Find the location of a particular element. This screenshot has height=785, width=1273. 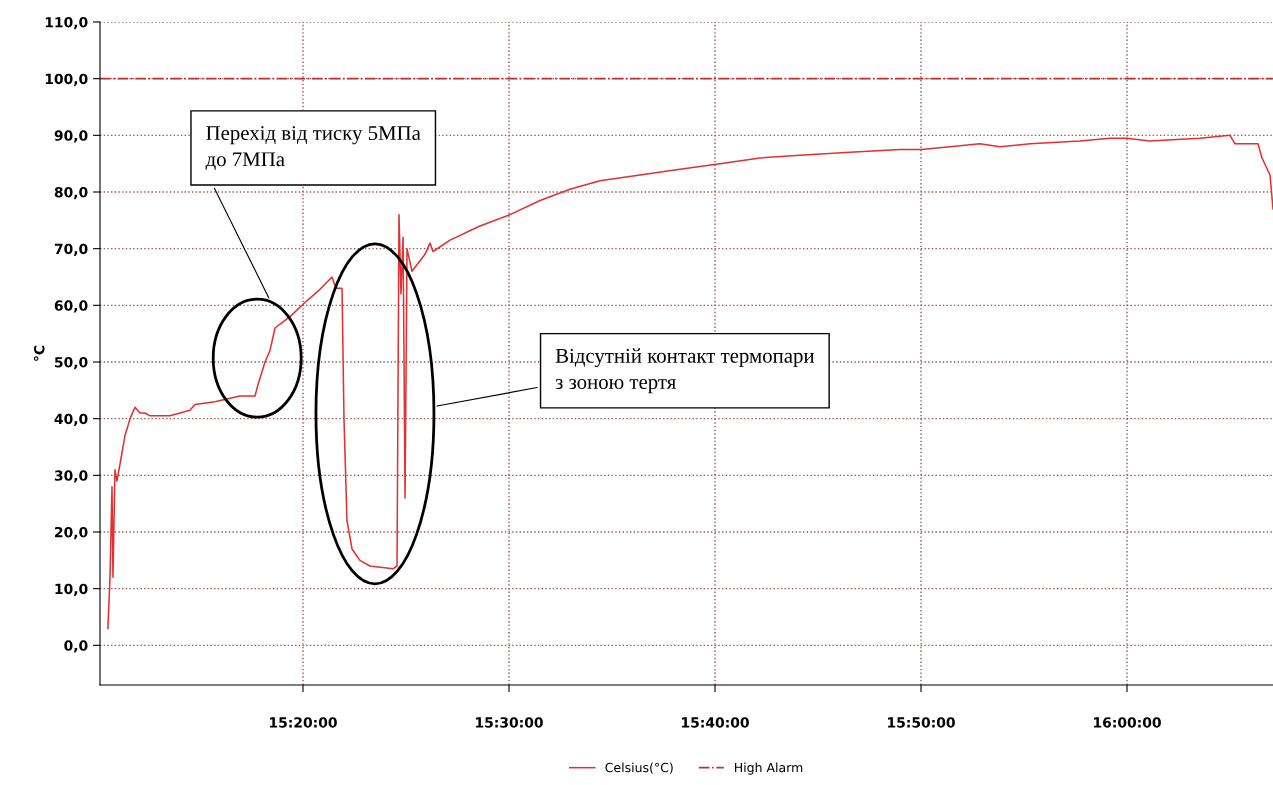

y-tick-label: 60,0 is located at coordinates (71, 306).